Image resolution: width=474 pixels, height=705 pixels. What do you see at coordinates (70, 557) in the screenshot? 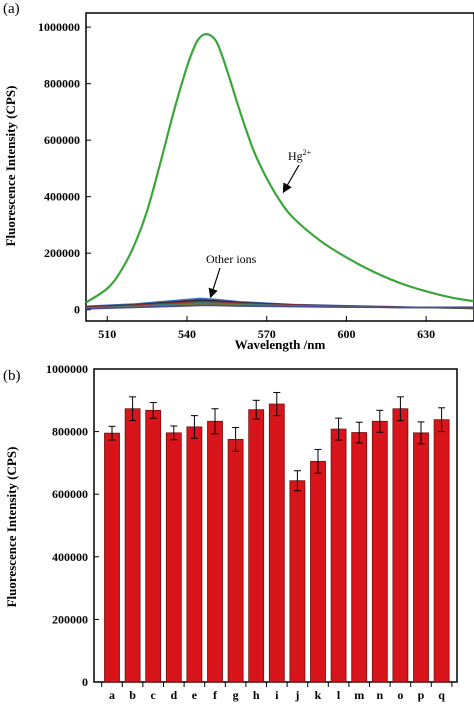
I see `panel-b-y-tick-label: 400000` at bounding box center [70, 557].